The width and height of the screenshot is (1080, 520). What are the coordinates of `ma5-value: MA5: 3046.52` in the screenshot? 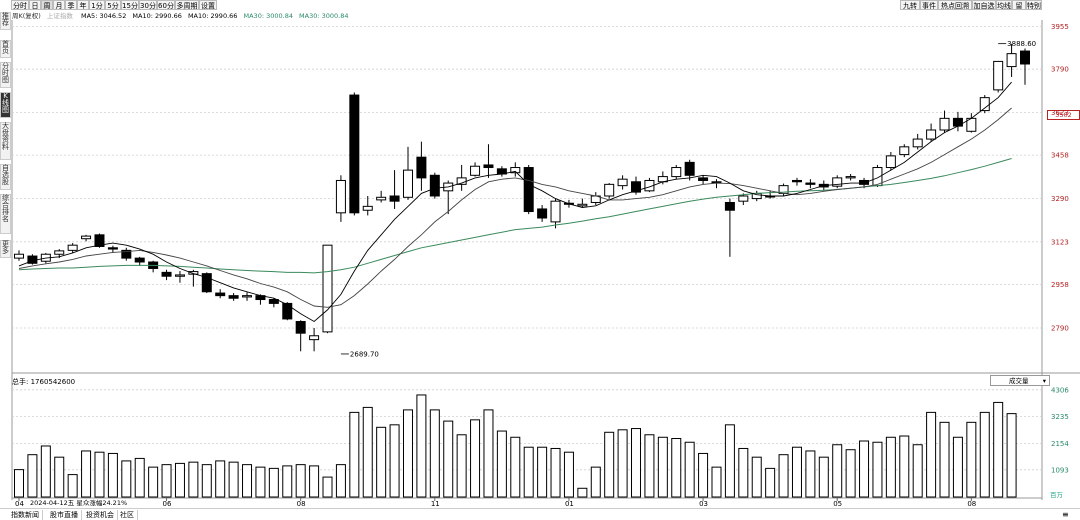 It's located at (104, 16).